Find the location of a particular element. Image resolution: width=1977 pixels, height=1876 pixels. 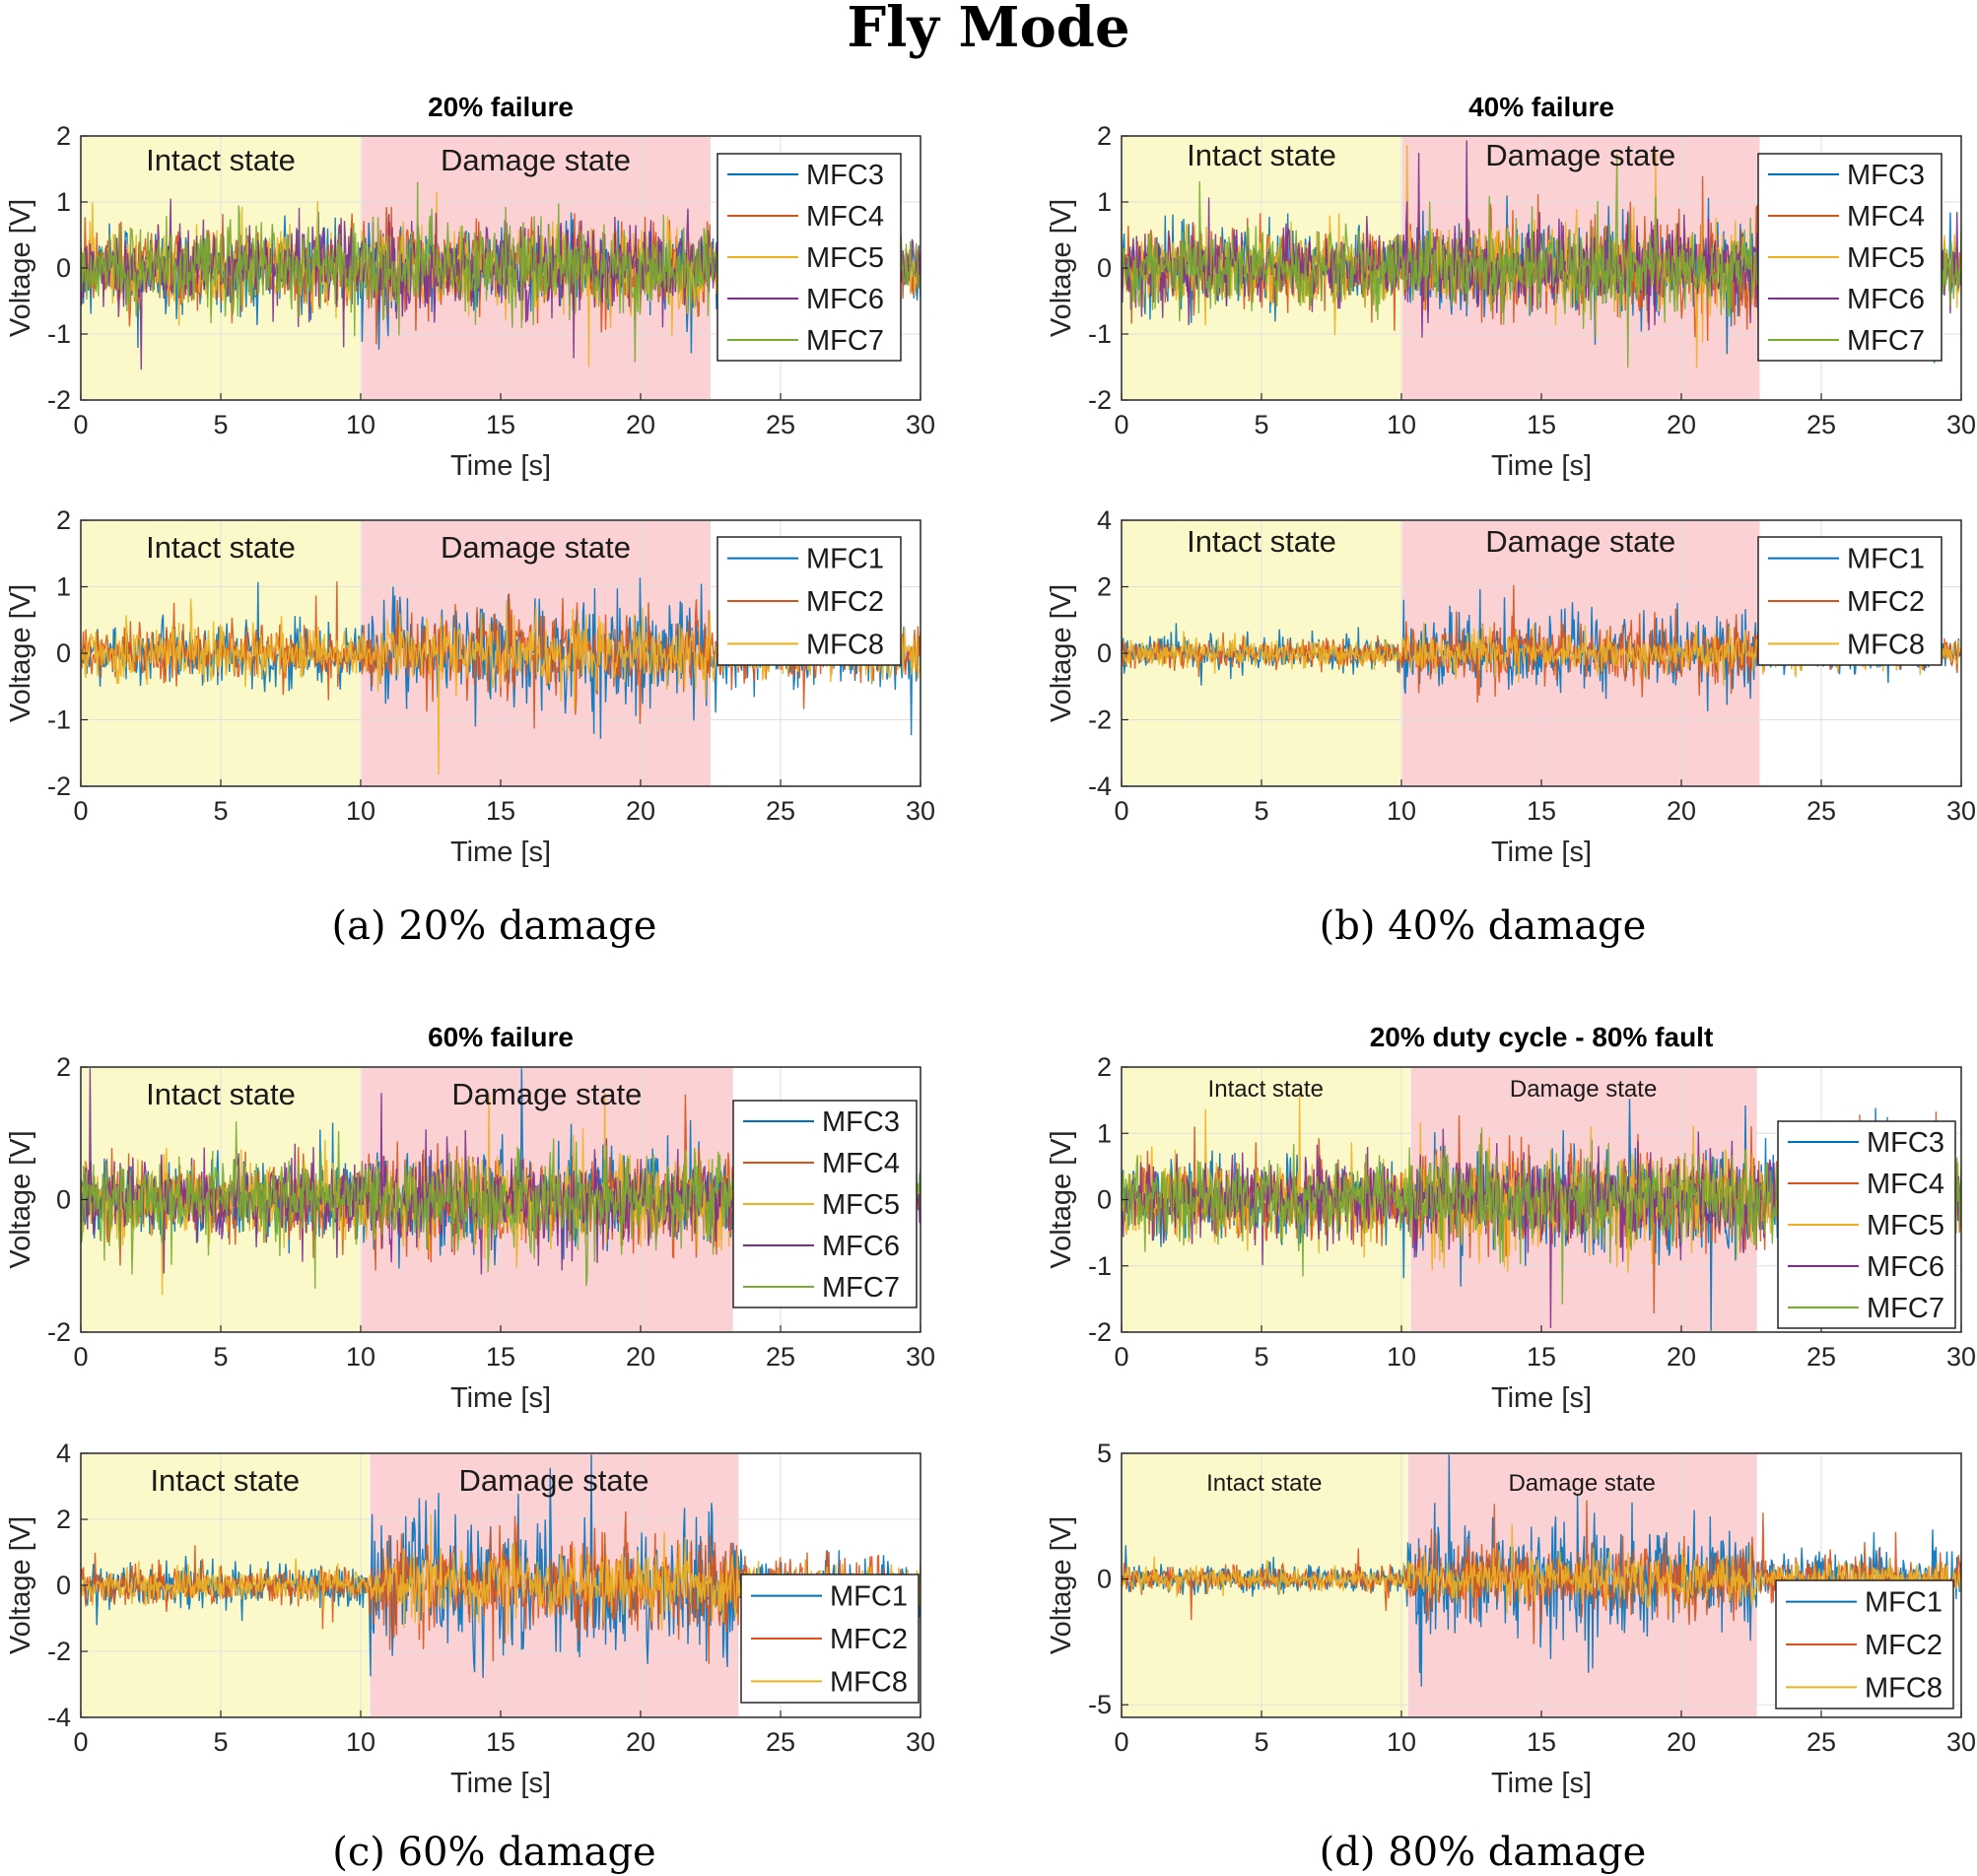

figure-title: Fly Mode is located at coordinates (989, 30).